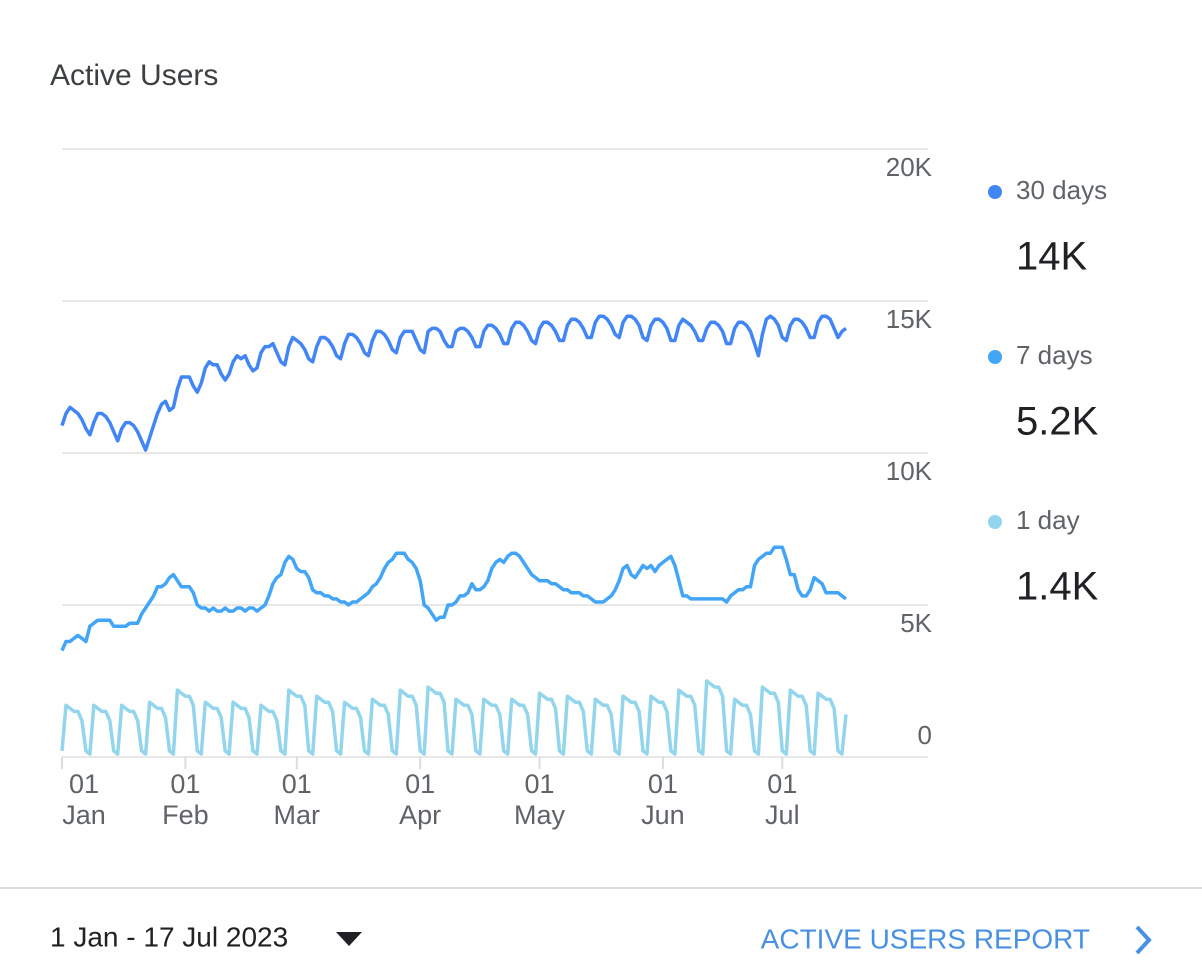 This screenshot has width=1202, height=978. Describe the element at coordinates (169, 936) in the screenshot. I see `date-range: 1 Jan - 17 Jul 2023` at that location.